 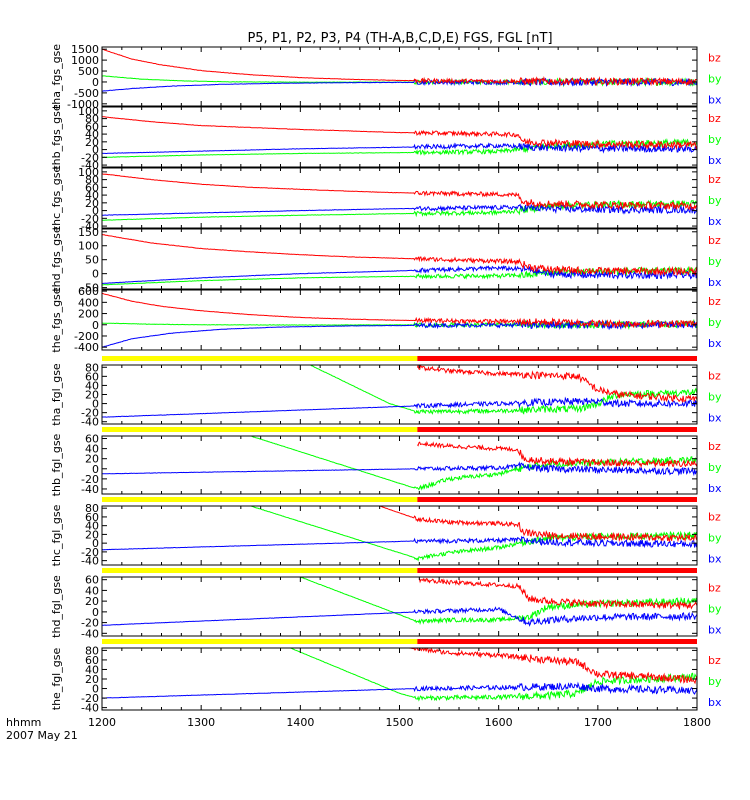 I want to click on x-tick-label: 1400, so click(x=300, y=722).